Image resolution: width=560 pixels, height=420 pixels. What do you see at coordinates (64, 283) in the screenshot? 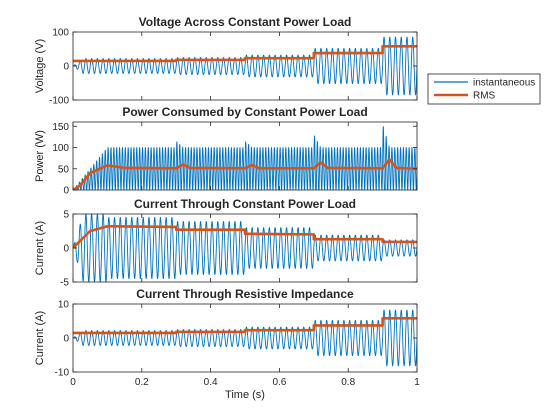
I see `y-tick-label: -5` at bounding box center [64, 283].